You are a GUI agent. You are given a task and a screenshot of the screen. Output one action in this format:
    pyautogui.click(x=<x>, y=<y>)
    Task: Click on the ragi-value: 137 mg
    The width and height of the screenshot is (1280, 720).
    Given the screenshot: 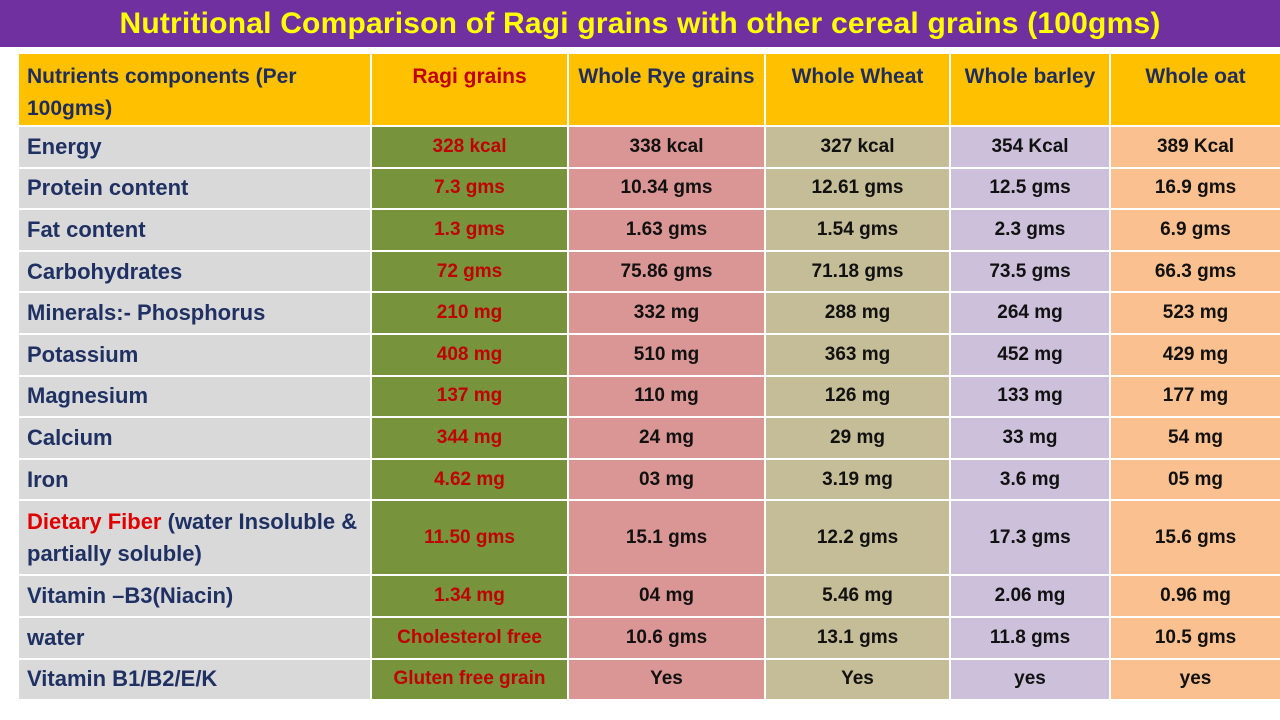 What is the action you would take?
    pyautogui.click(x=469, y=396)
    